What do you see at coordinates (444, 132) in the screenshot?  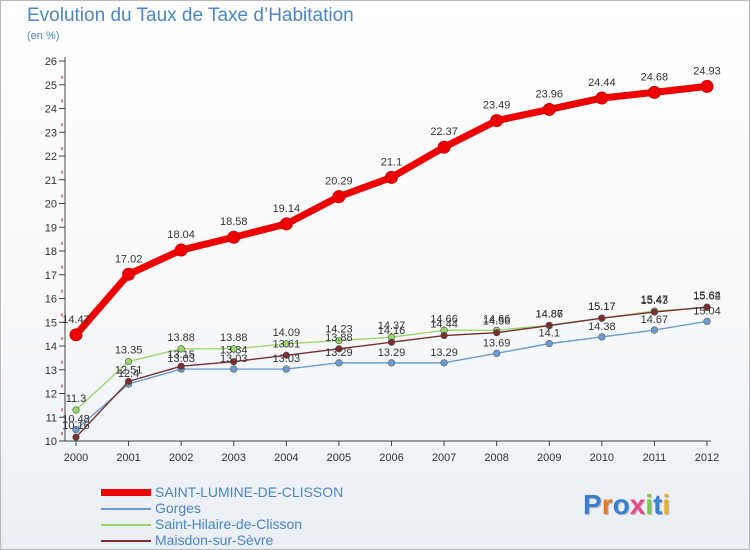 I see `data-label: 22.37` at bounding box center [444, 132].